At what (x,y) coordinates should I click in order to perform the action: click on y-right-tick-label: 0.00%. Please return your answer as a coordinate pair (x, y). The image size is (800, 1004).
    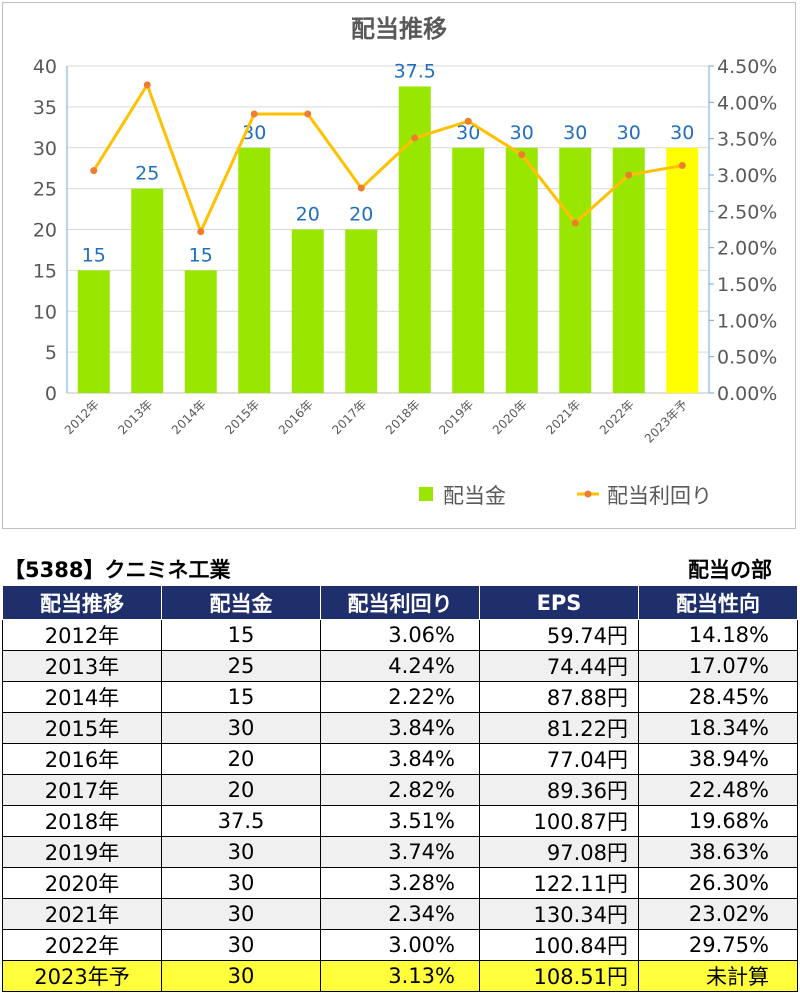
    Looking at the image, I should click on (747, 394).